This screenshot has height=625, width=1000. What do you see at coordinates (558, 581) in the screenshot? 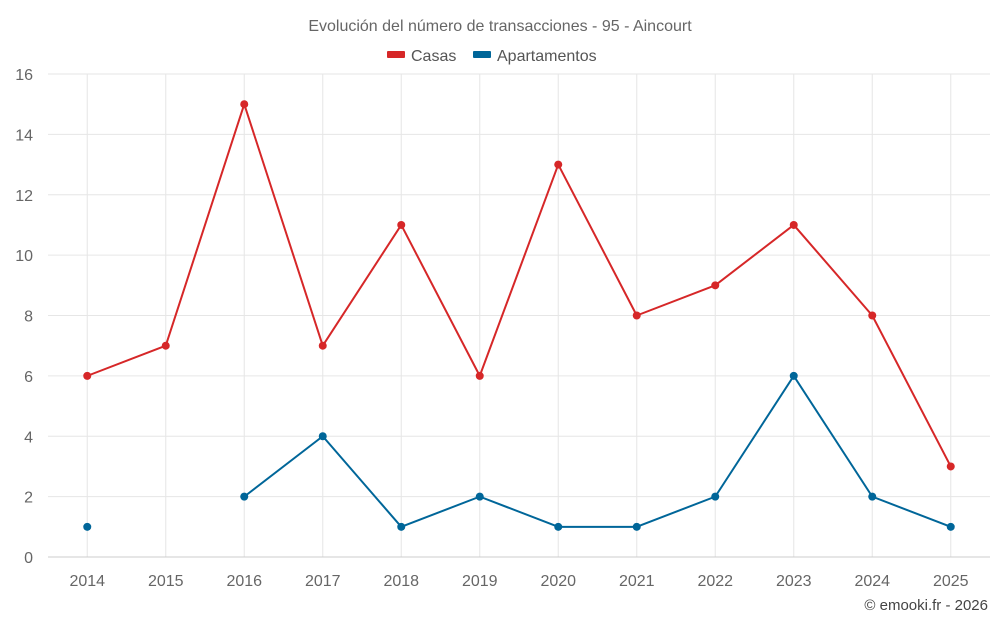
I see `x-tick-label: 2020` at bounding box center [558, 581].